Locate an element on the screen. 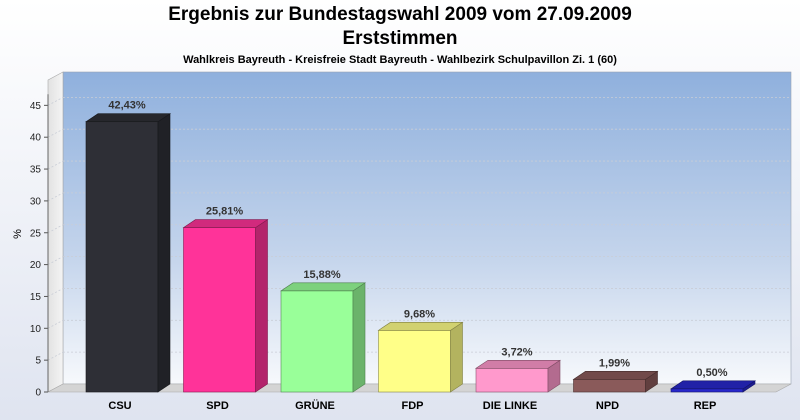  side-wall is located at coordinates (55, 232).